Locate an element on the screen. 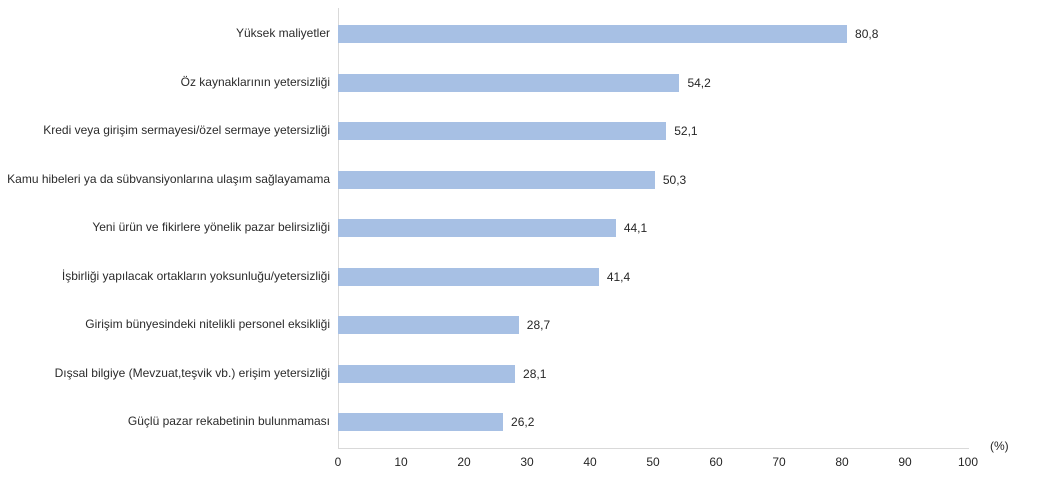 The image size is (1045, 478). value-label: 28,1 is located at coordinates (535, 373).